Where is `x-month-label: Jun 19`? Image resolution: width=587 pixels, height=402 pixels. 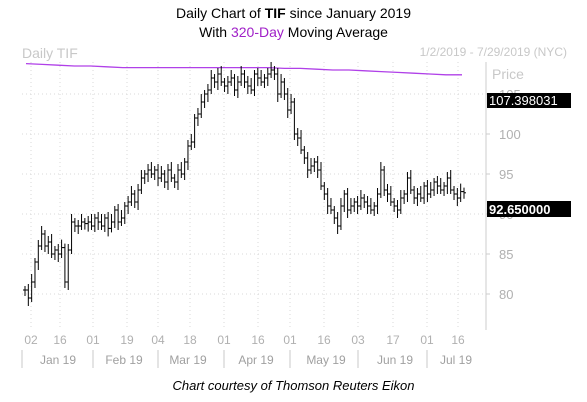
x-month-label: Jun 19 is located at coordinates (395, 360).